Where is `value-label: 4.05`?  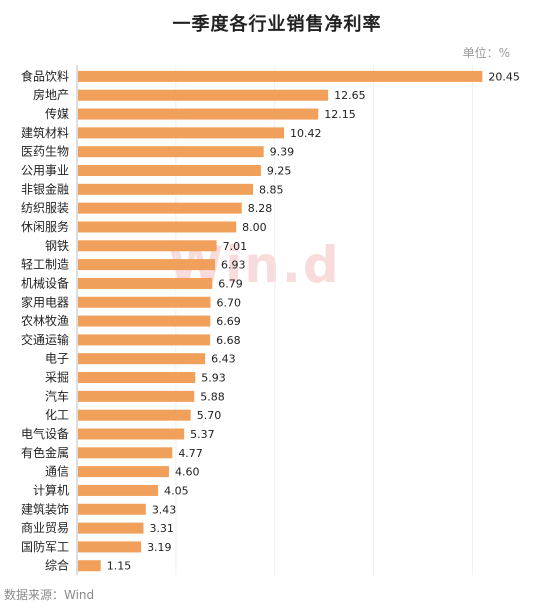 value-label: 4.05 is located at coordinates (176, 490).